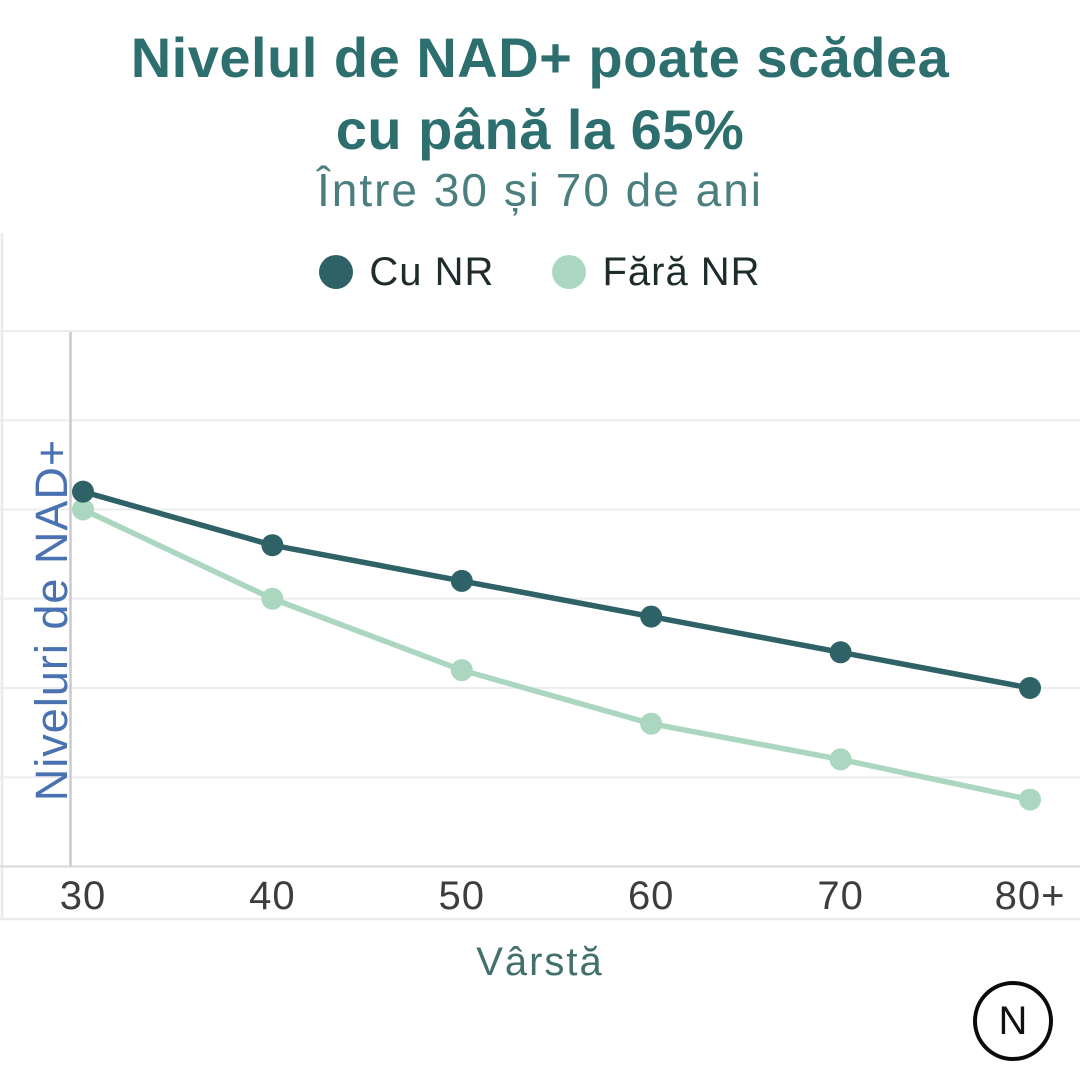 This screenshot has height=1080, width=1080. What do you see at coordinates (51, 620) in the screenshot?
I see `y-axis-title: Niveluri de NAD+` at bounding box center [51, 620].